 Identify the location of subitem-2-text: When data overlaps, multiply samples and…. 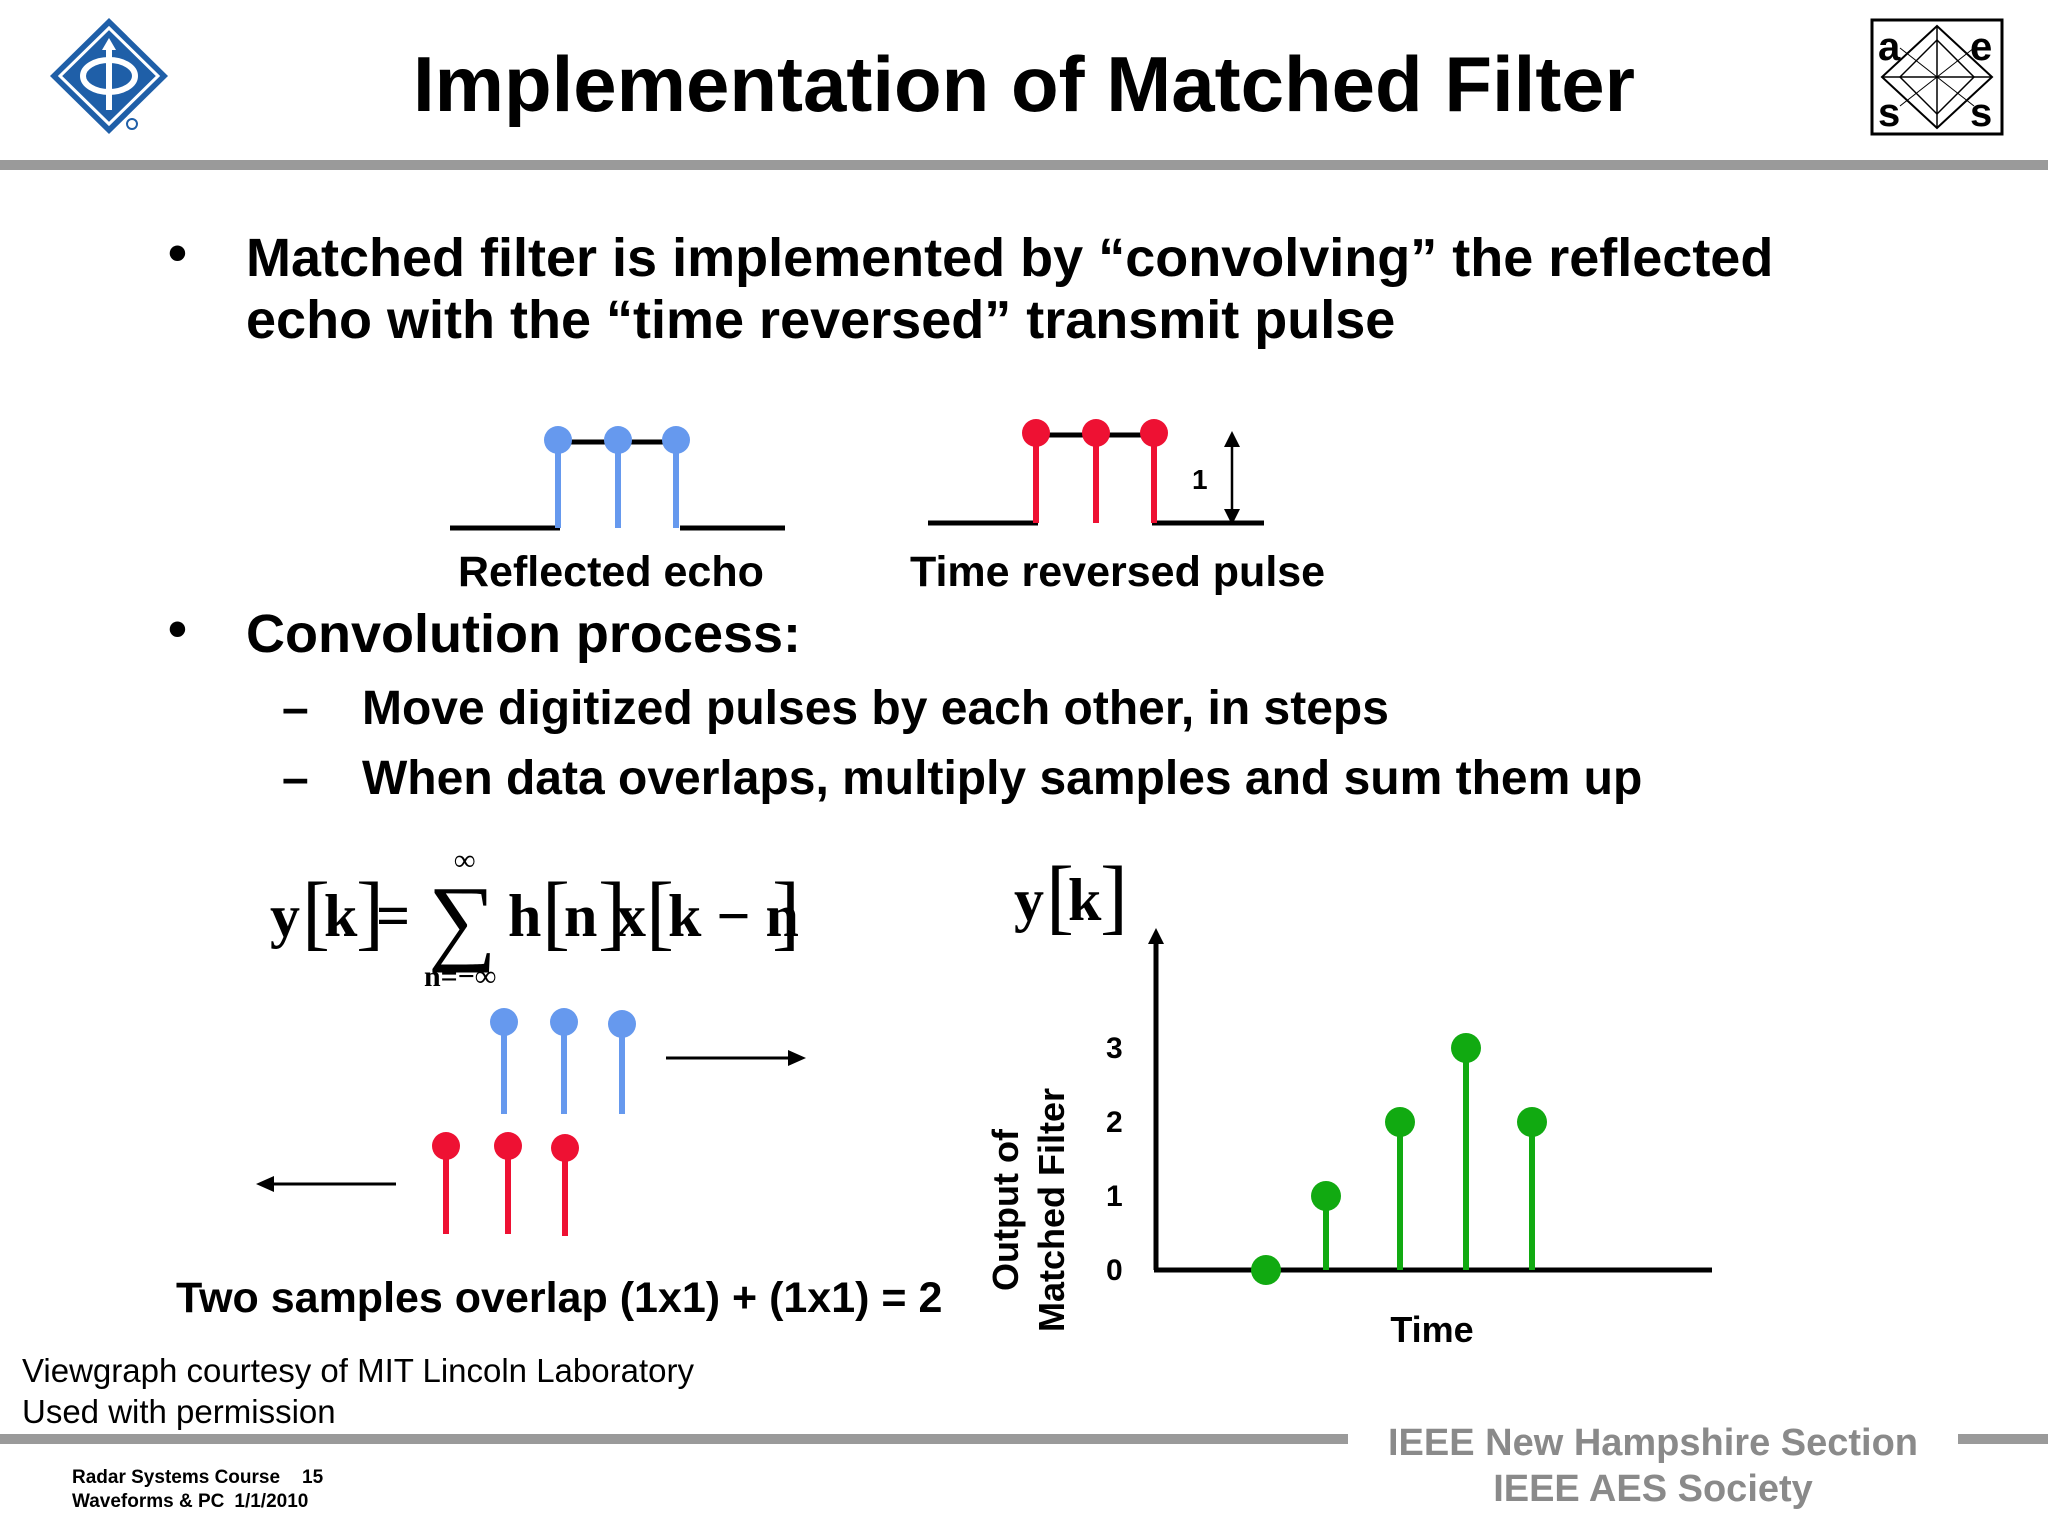
(1002, 778).